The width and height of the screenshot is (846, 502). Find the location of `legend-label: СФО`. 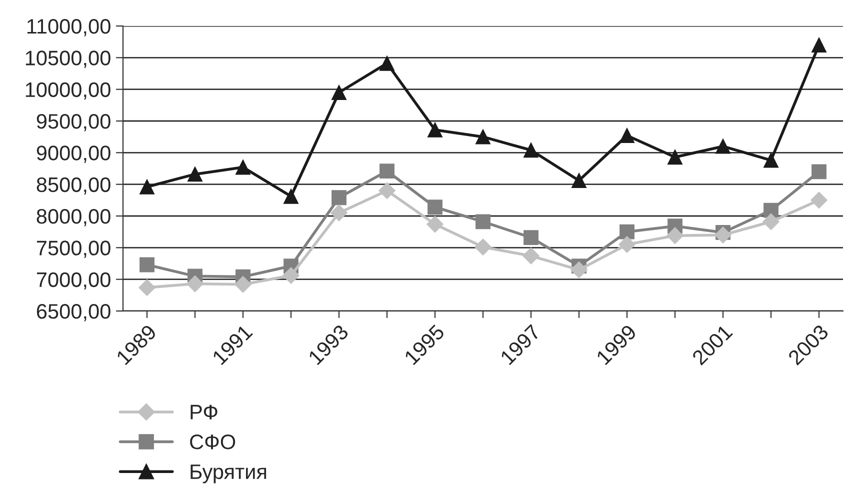

legend-label: СФО is located at coordinates (213, 442).